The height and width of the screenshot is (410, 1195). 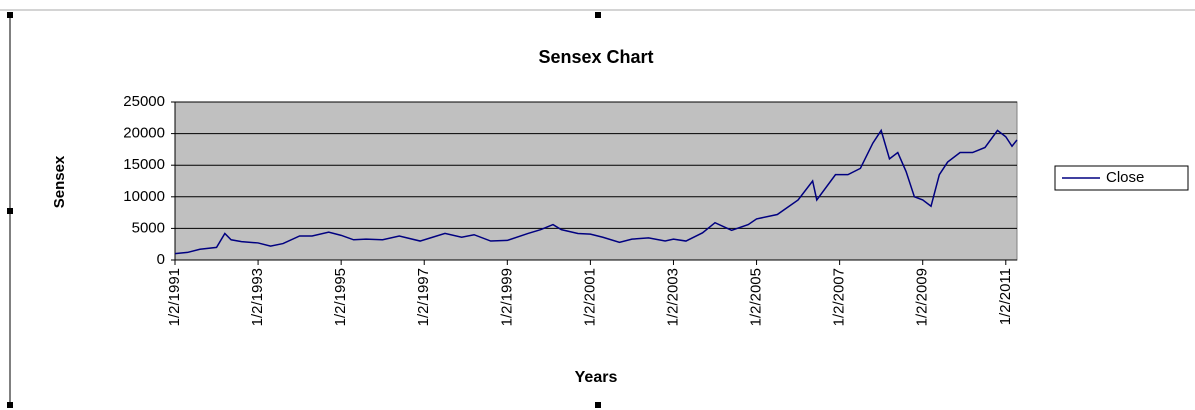 What do you see at coordinates (1005, 296) in the screenshot?
I see `x-tick-label: 1/2/2011` at bounding box center [1005, 296].